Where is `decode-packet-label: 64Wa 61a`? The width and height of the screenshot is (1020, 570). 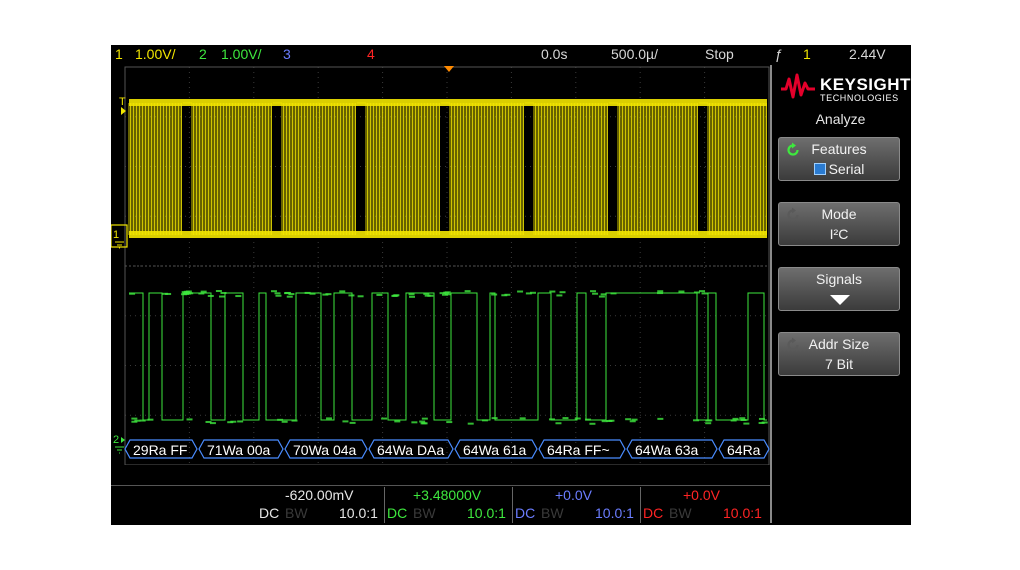
decode-packet-label: 64Wa 61a is located at coordinates (495, 450).